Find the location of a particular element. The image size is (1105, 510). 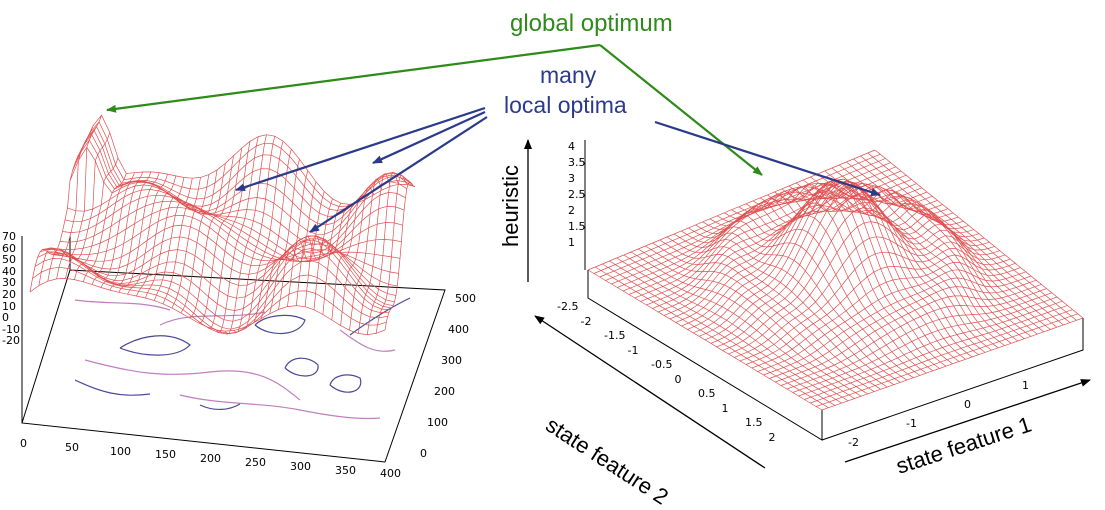

arrow-global-left is located at coordinates (353, 78).